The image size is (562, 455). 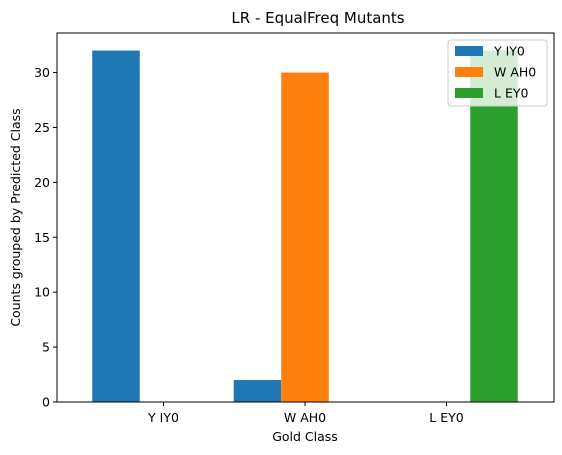 What do you see at coordinates (305, 436) in the screenshot?
I see `x-axis-label: Gold Class` at bounding box center [305, 436].